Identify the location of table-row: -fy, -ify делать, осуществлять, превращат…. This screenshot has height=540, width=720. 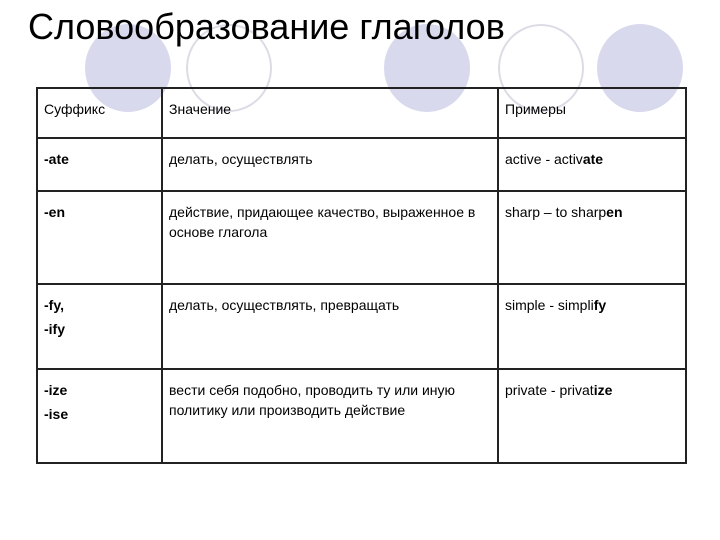
(361, 326).